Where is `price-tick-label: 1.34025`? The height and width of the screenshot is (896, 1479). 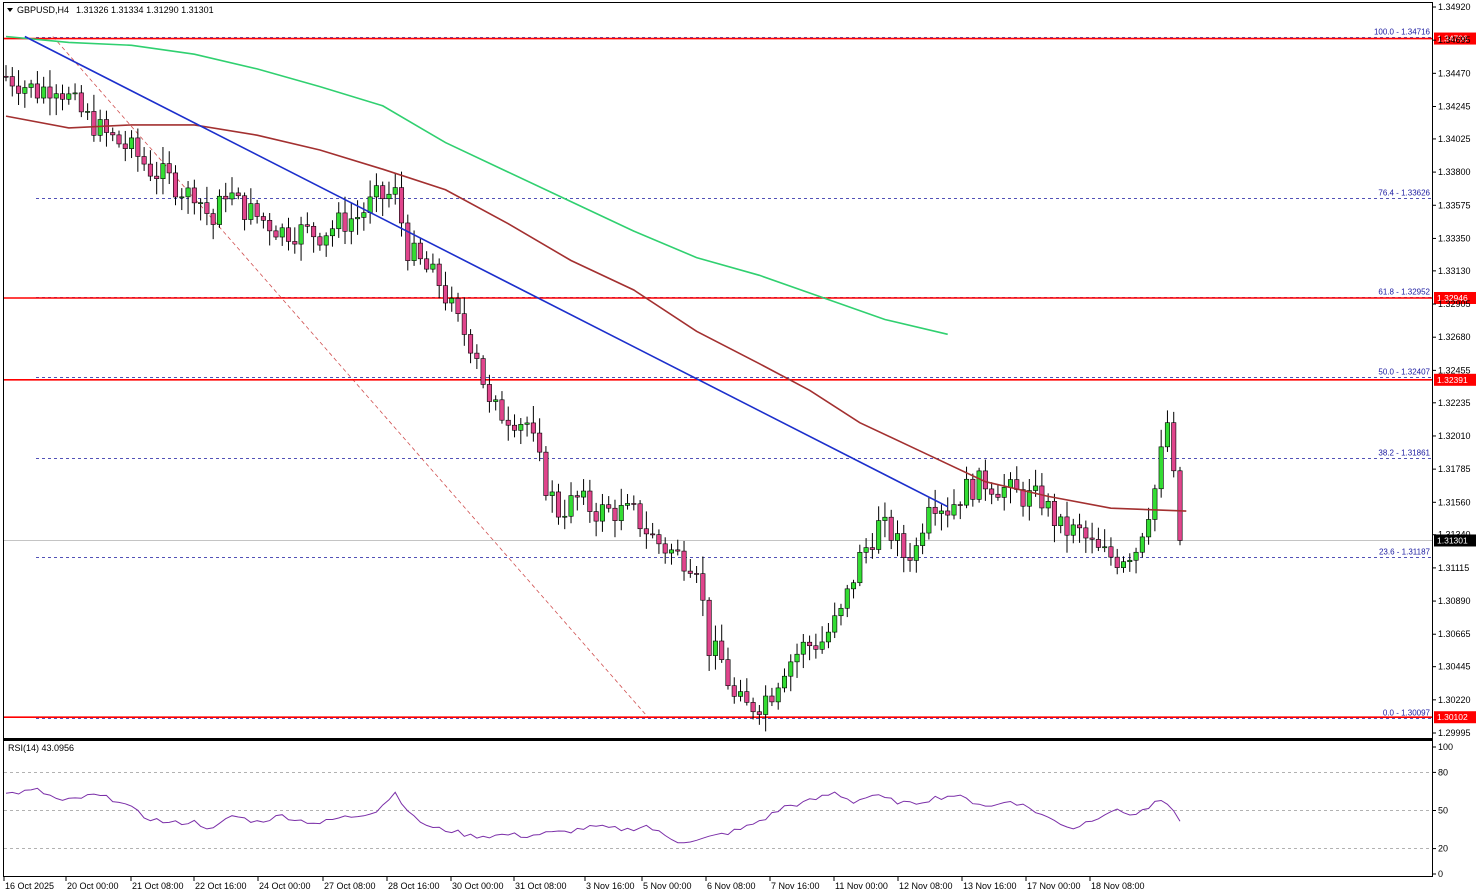
price-tick-label: 1.34025 is located at coordinates (1454, 139).